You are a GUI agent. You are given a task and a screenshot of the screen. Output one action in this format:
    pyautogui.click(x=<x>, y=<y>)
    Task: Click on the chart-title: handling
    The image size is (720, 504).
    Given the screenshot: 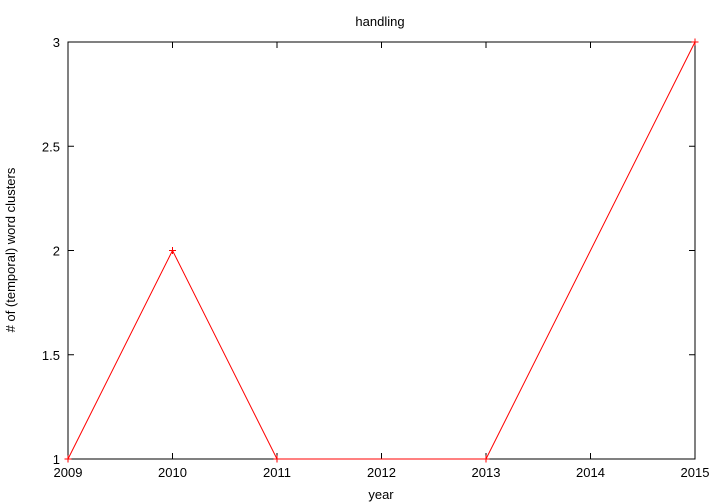 What is the action you would take?
    pyautogui.click(x=379, y=21)
    